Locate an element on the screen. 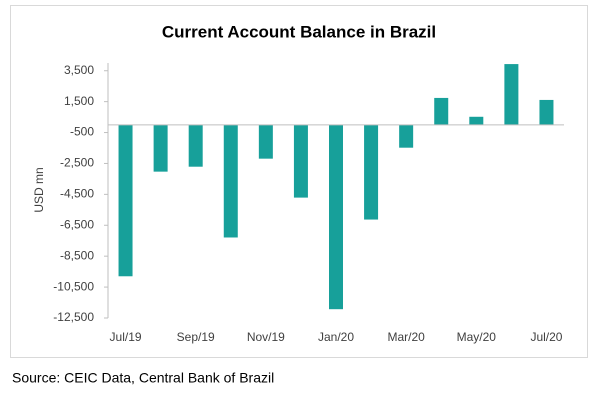 This screenshot has width=598, height=397. y-tick-label: 1,500 is located at coordinates (79, 101).